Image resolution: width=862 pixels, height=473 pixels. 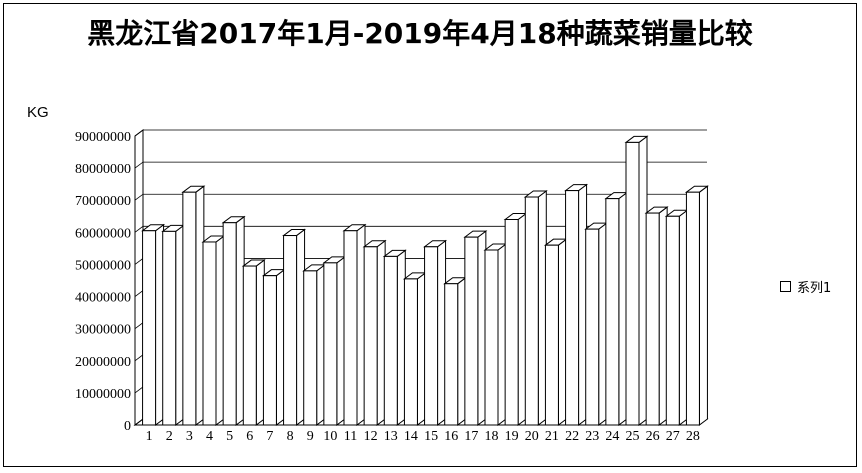 What do you see at coordinates (103, 233) in the screenshot?
I see `y-tick-label: 60000000` at bounding box center [103, 233].